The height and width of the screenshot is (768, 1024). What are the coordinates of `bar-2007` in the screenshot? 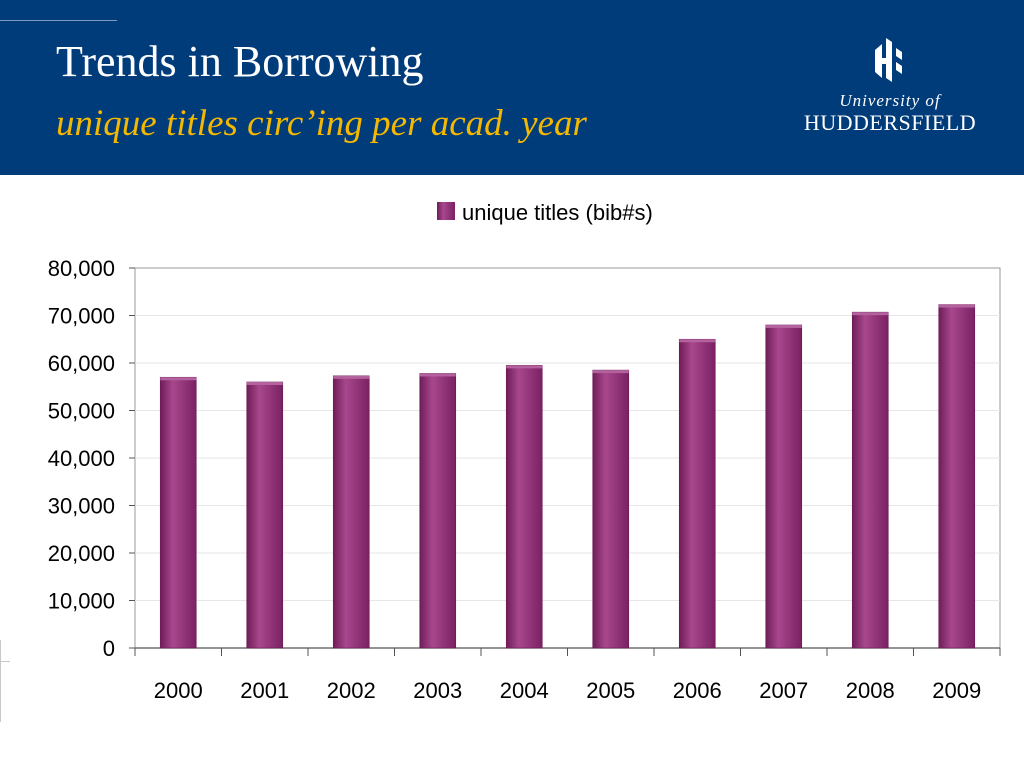 It's located at (784, 486).